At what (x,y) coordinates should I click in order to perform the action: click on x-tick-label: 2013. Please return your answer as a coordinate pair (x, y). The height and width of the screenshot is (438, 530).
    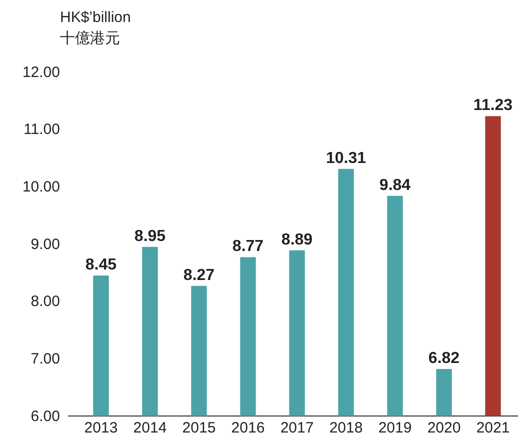
    Looking at the image, I should click on (101, 428).